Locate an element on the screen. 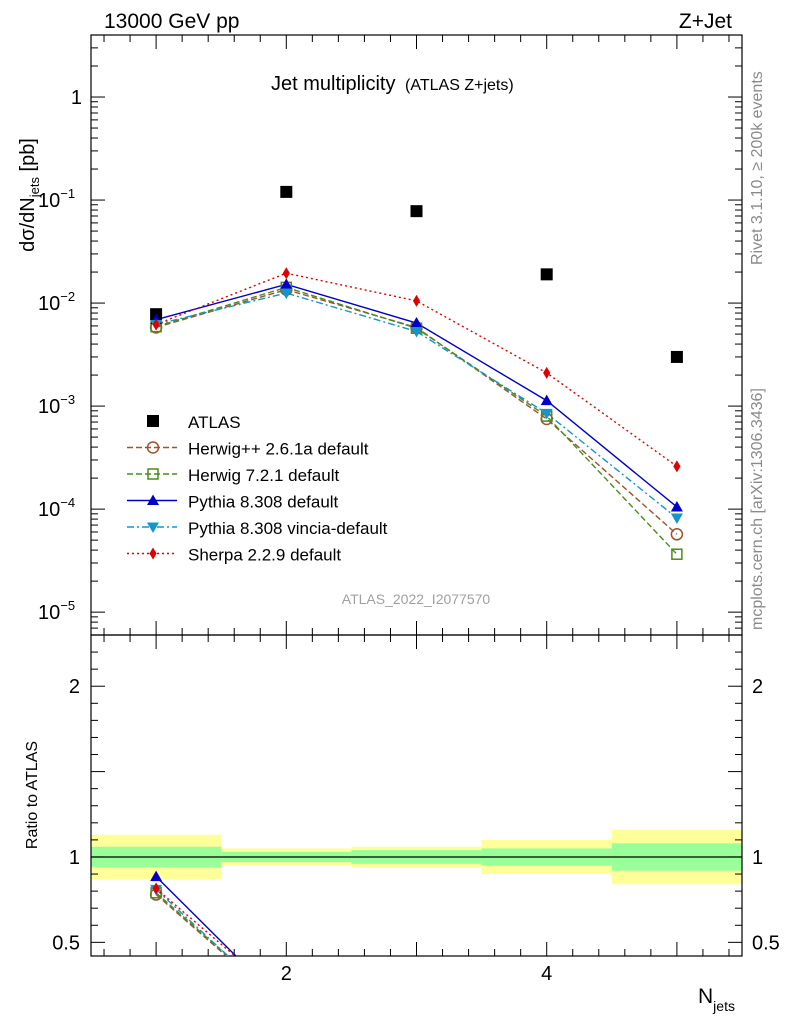 This screenshot has height=1024, width=786. rivet-version-label: Rivet 3.1.10, ≥ 200k events is located at coordinates (757, 168).